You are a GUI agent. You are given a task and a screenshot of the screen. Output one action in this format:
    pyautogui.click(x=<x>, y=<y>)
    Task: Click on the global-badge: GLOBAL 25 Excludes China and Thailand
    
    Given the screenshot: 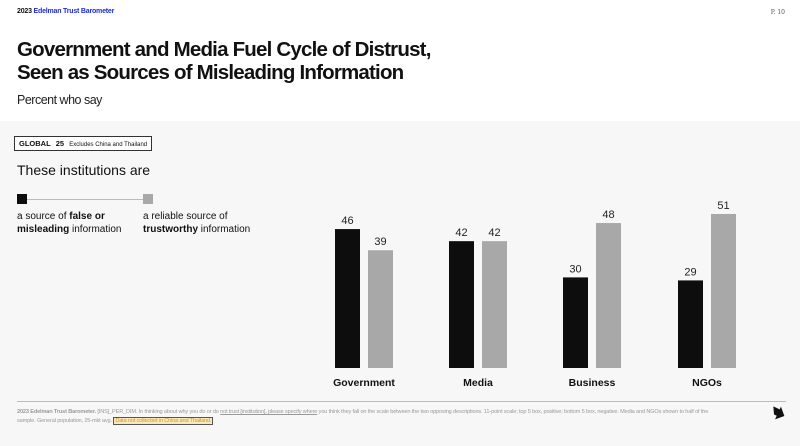 What is the action you would take?
    pyautogui.click(x=83, y=143)
    